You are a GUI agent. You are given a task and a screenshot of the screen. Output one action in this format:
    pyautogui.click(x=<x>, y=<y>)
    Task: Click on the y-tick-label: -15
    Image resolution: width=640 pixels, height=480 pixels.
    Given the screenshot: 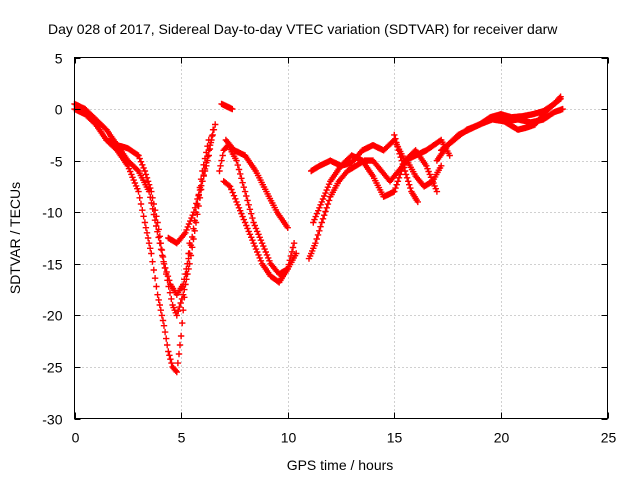 What is the action you would take?
    pyautogui.click(x=52, y=265)
    